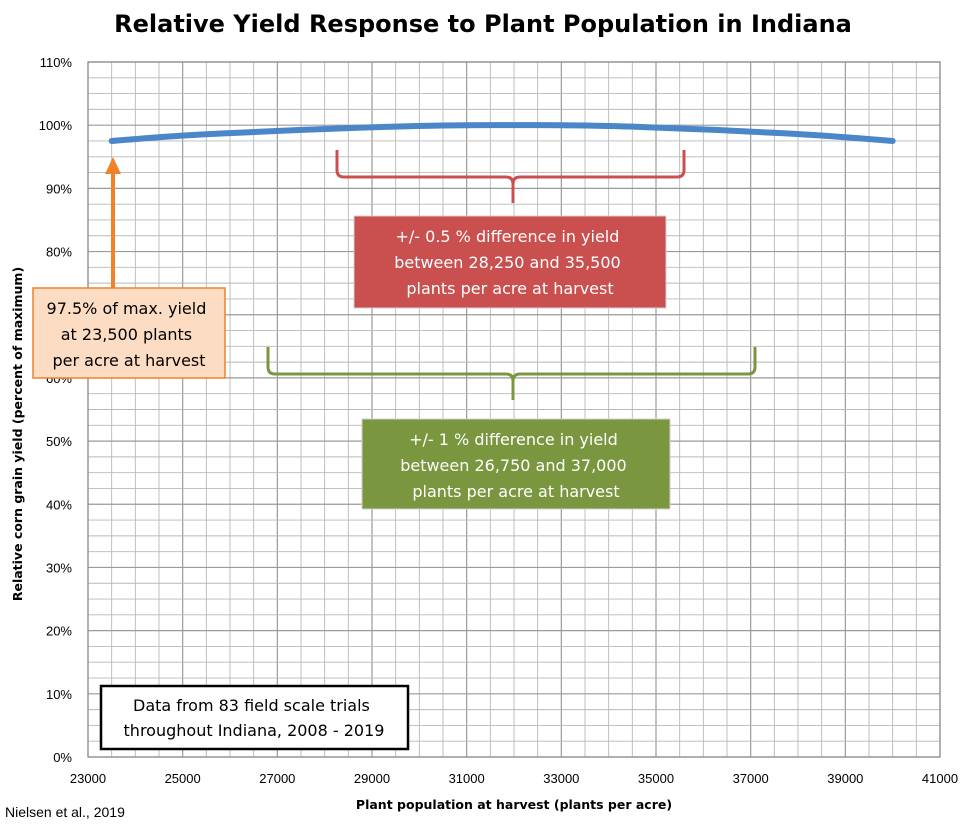 This screenshot has height=828, width=975. I want to click on green-note-line: plants per acre at harvest, so click(515, 491).